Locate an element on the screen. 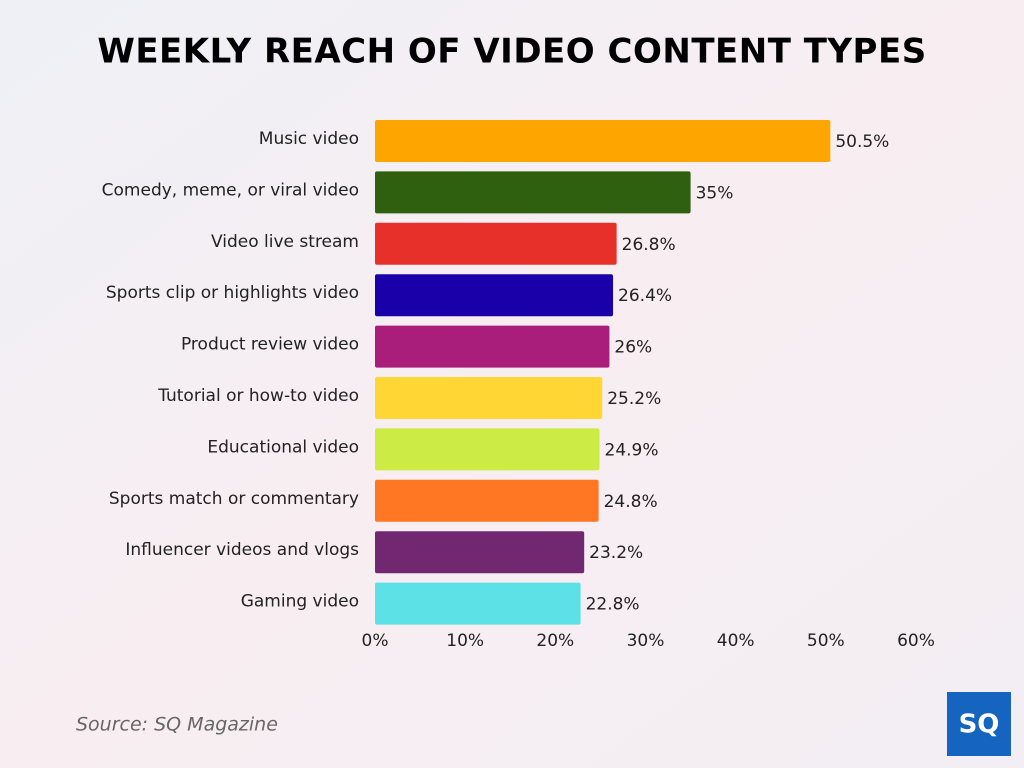  logo: SQ is located at coordinates (979, 725).